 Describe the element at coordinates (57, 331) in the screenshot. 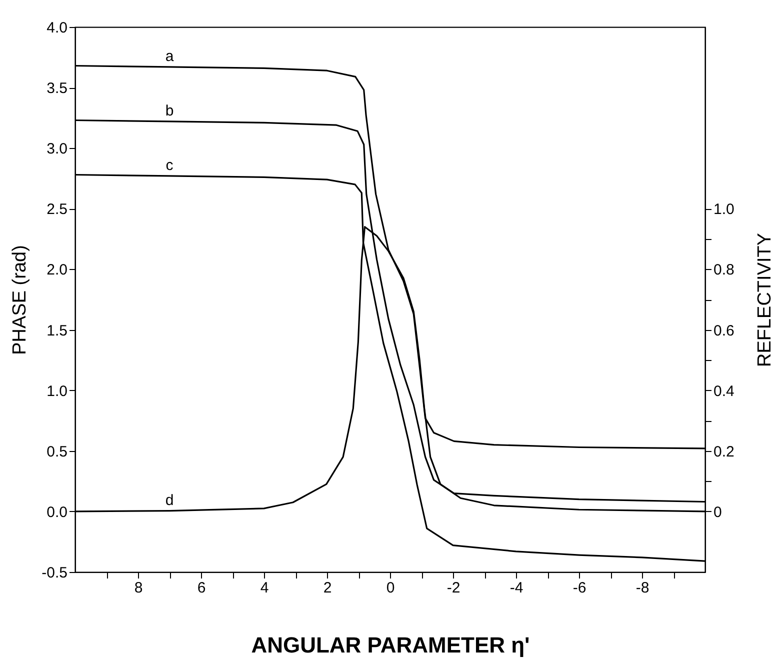

I see `y-tick-label: 1.5` at that location.